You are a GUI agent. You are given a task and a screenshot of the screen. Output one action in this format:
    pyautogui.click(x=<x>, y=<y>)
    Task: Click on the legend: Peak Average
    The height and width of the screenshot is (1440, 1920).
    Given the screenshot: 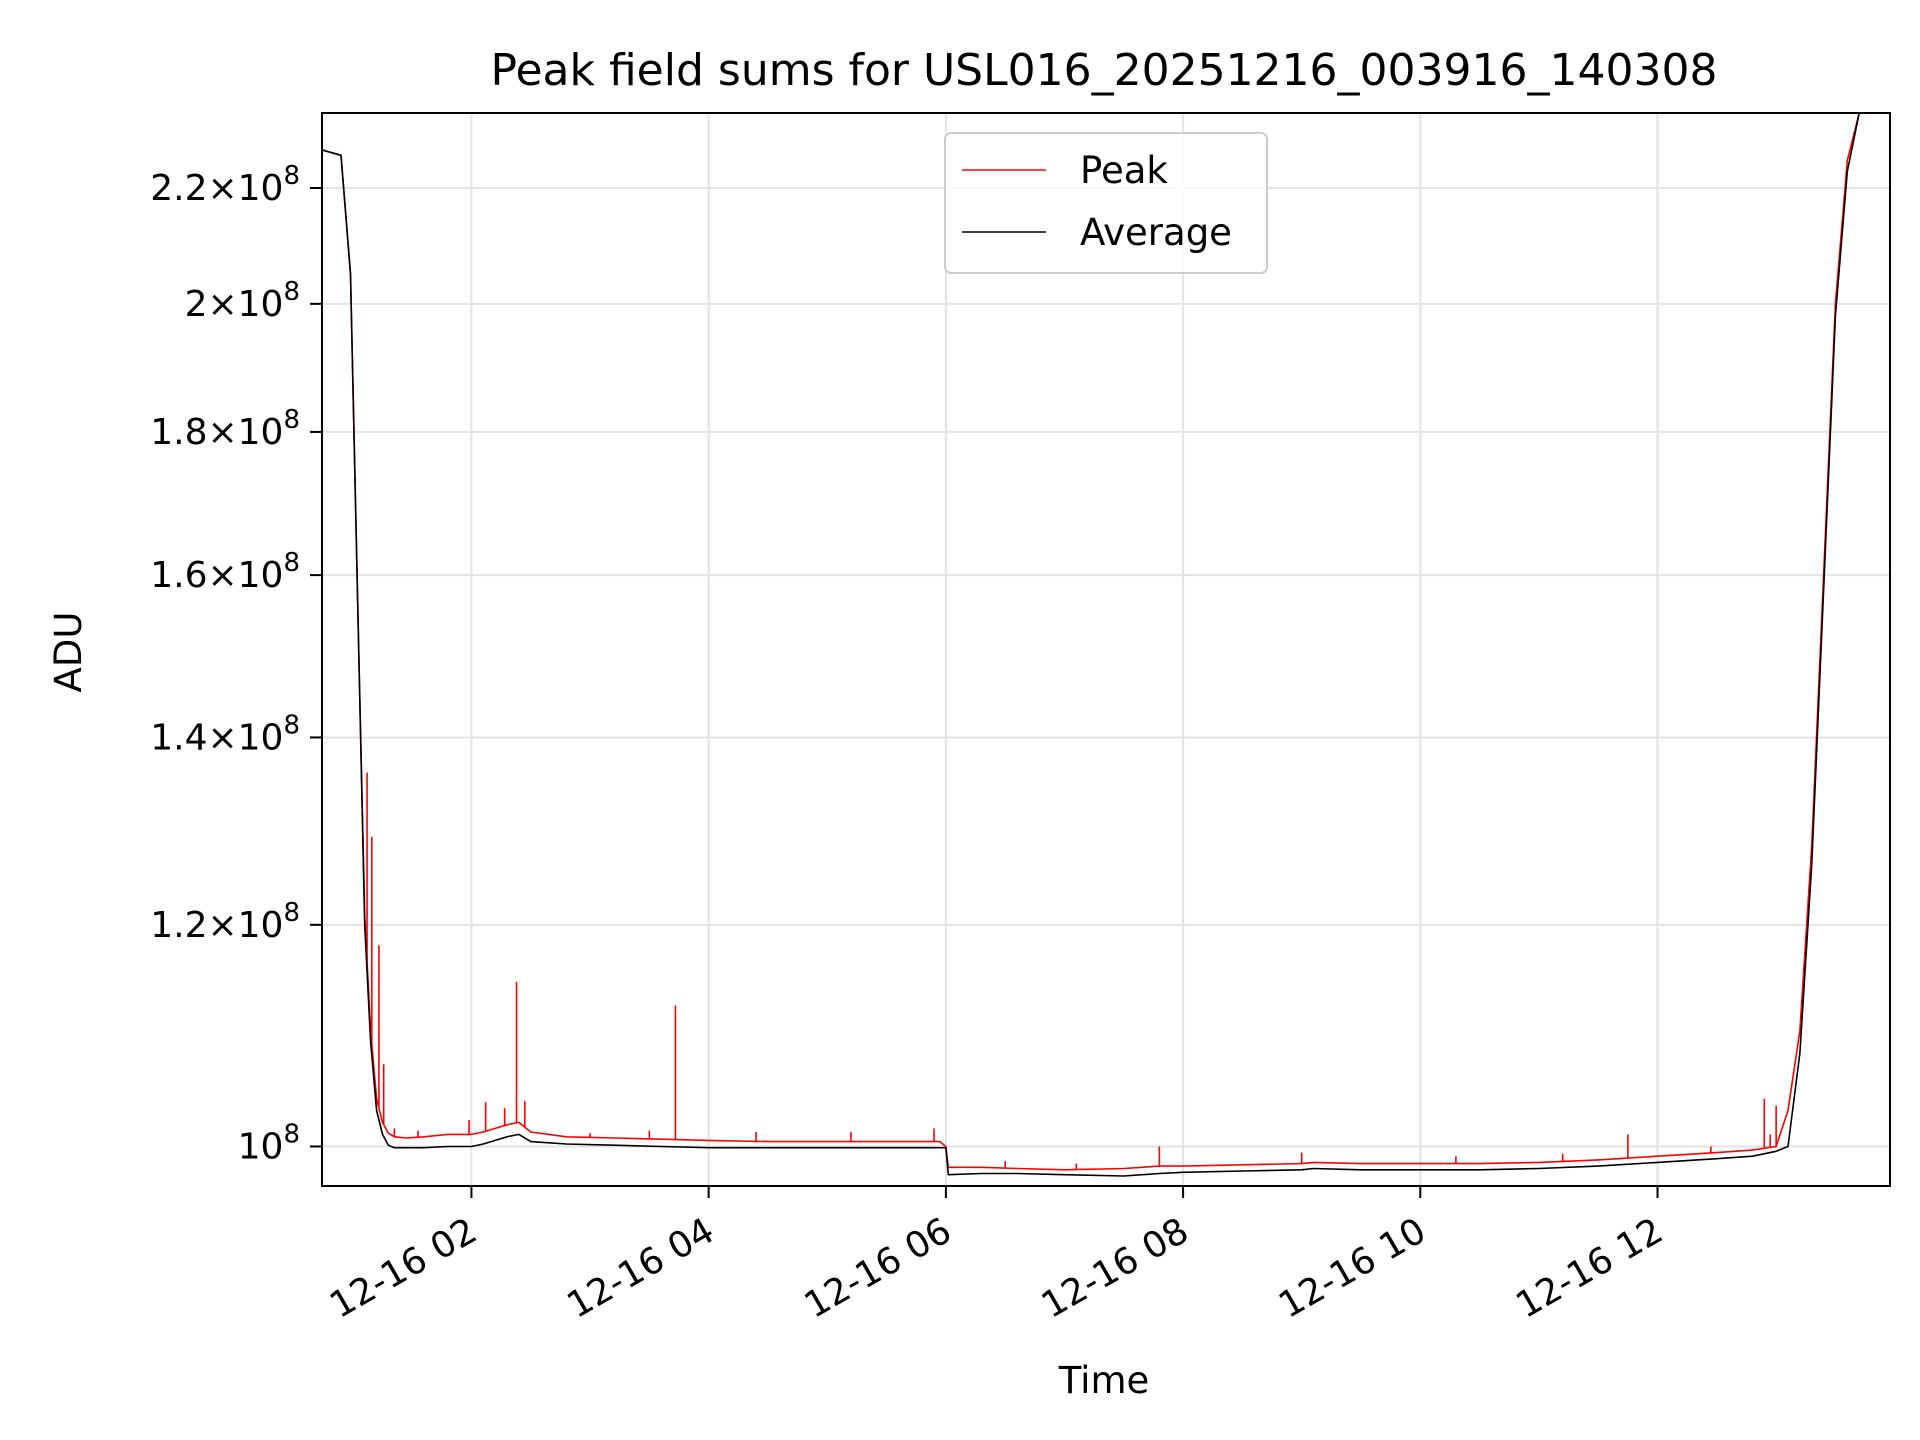 What is the action you would take?
    pyautogui.click(x=1106, y=203)
    